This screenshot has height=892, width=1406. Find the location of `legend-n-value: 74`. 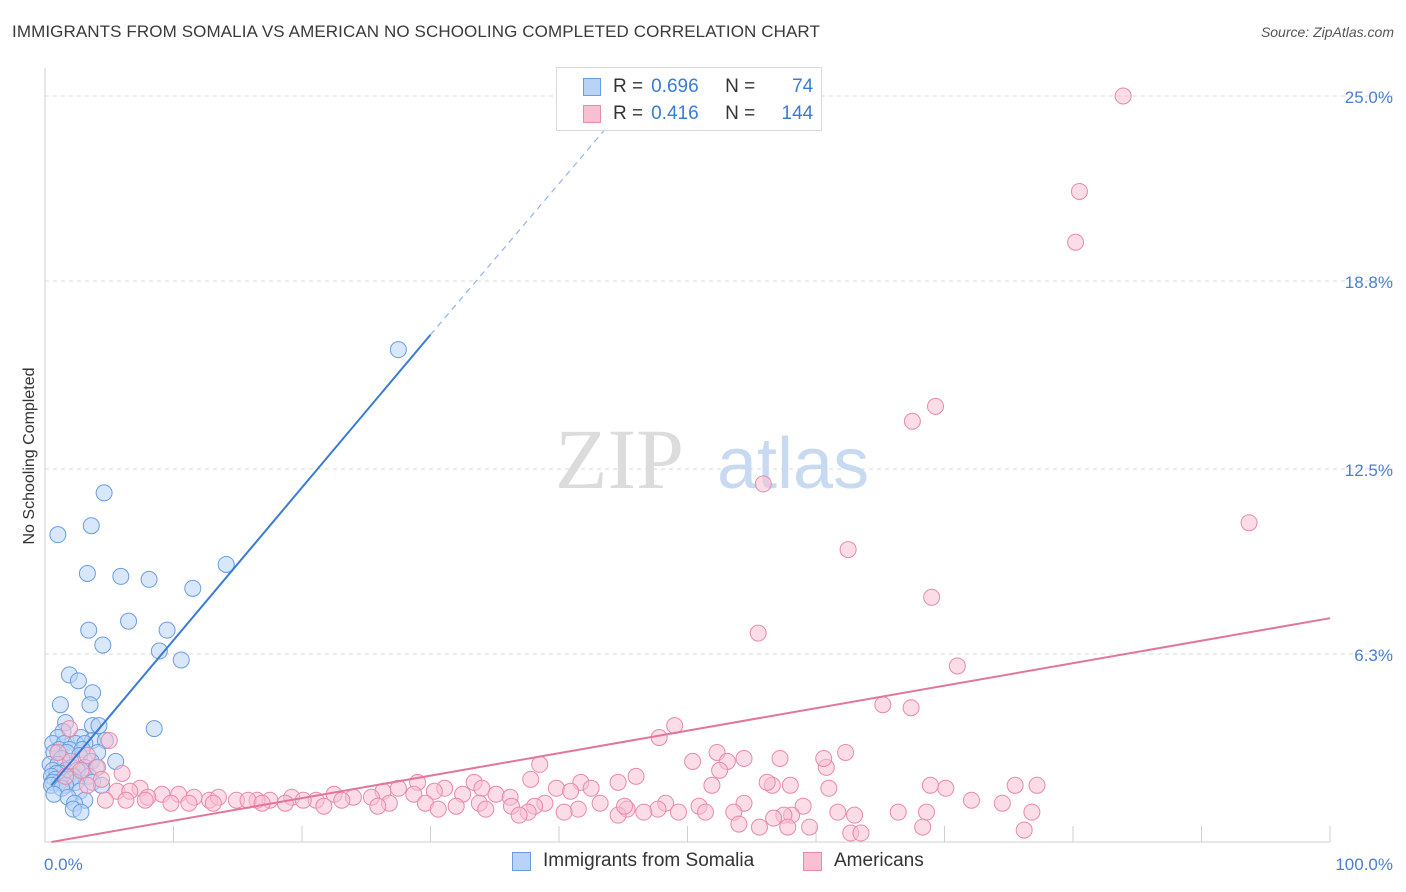

legend-n-value: 74 is located at coordinates (803, 86).